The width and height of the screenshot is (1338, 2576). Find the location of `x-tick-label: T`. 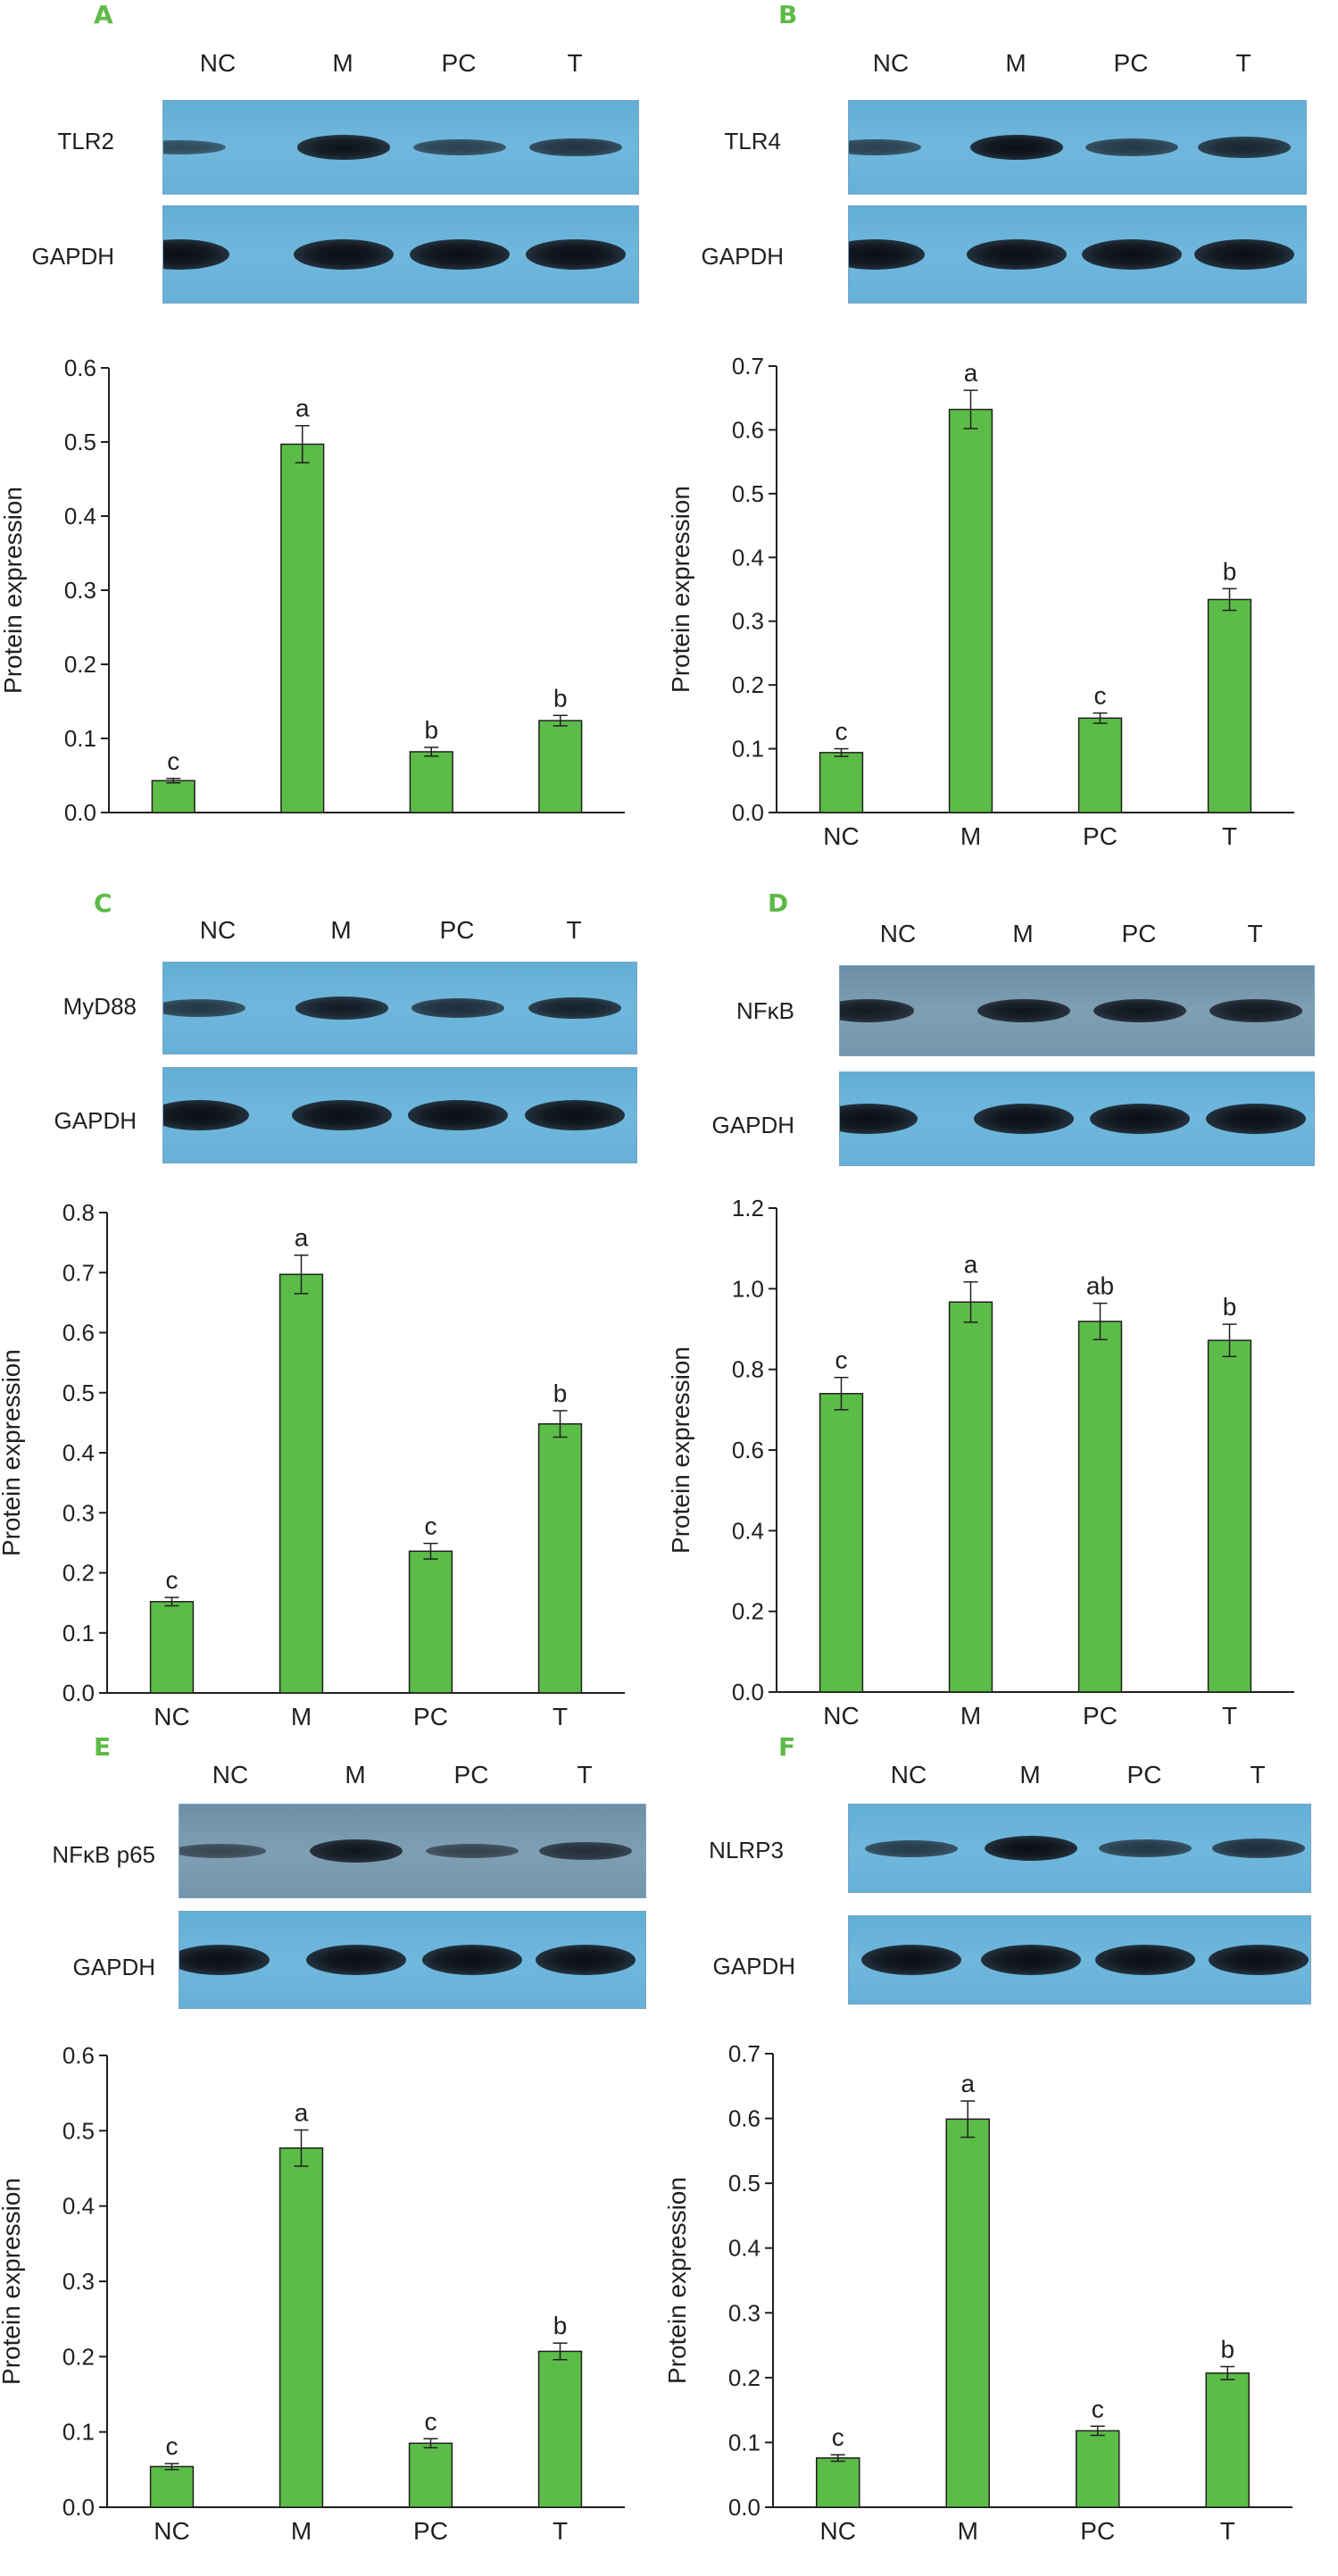

x-tick-label: T is located at coordinates (1229, 1716).